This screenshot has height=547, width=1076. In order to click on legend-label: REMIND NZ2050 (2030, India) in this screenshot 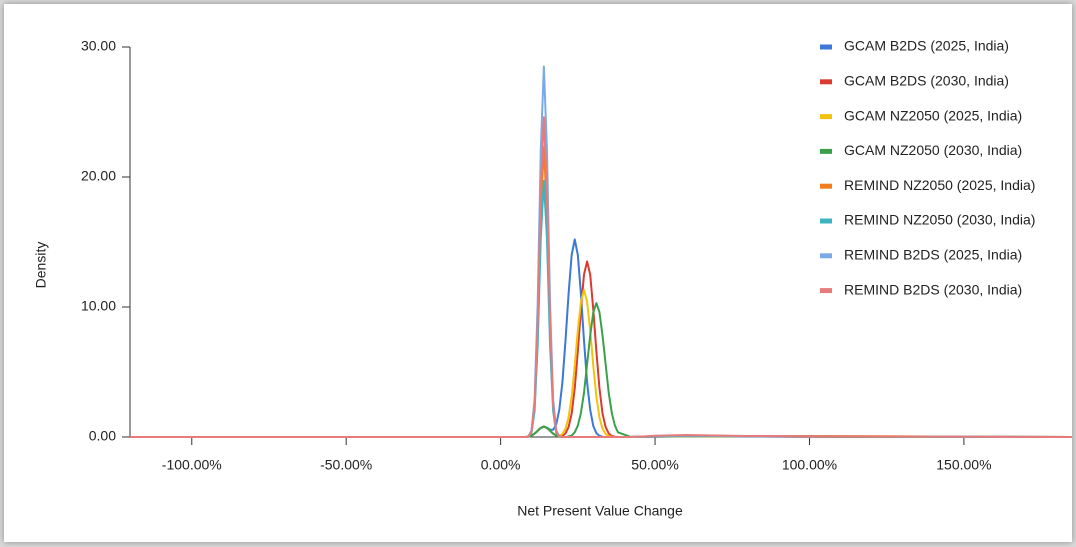, I will do `click(939, 220)`.